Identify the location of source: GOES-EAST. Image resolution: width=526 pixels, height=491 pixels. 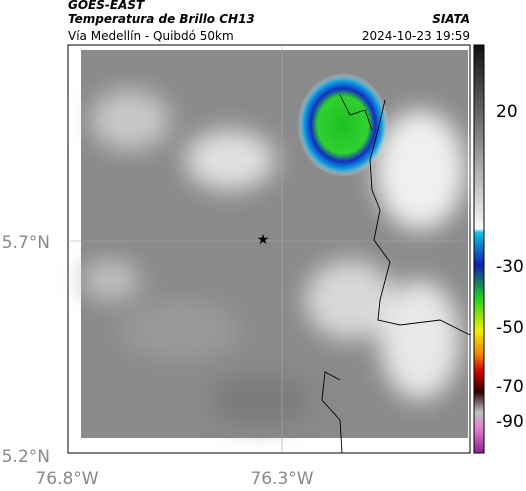
(106, 6).